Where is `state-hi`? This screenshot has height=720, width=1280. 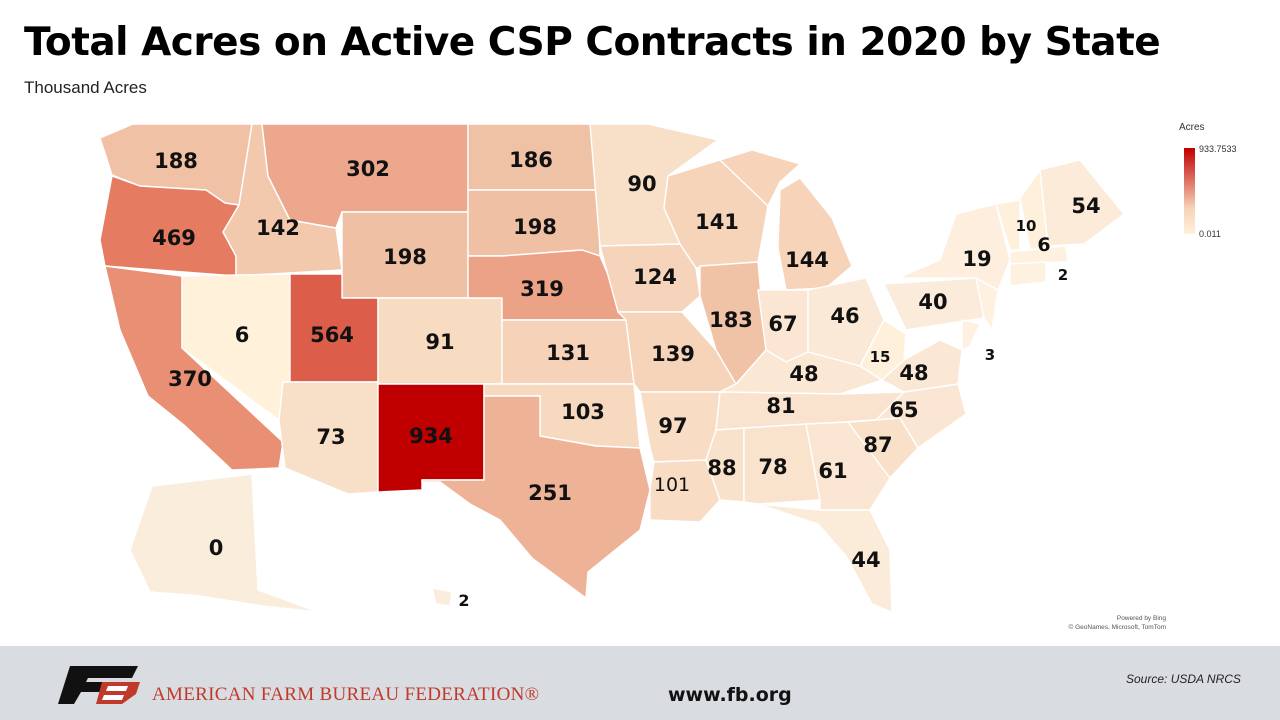
state-hi is located at coordinates (442, 597).